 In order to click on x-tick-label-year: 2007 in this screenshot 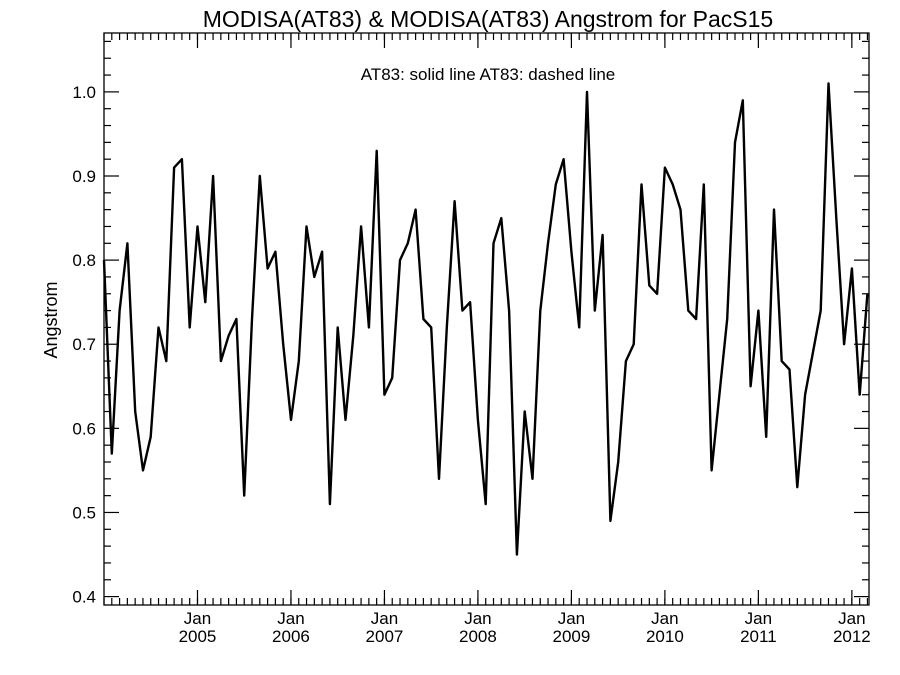, I will do `click(385, 636)`.